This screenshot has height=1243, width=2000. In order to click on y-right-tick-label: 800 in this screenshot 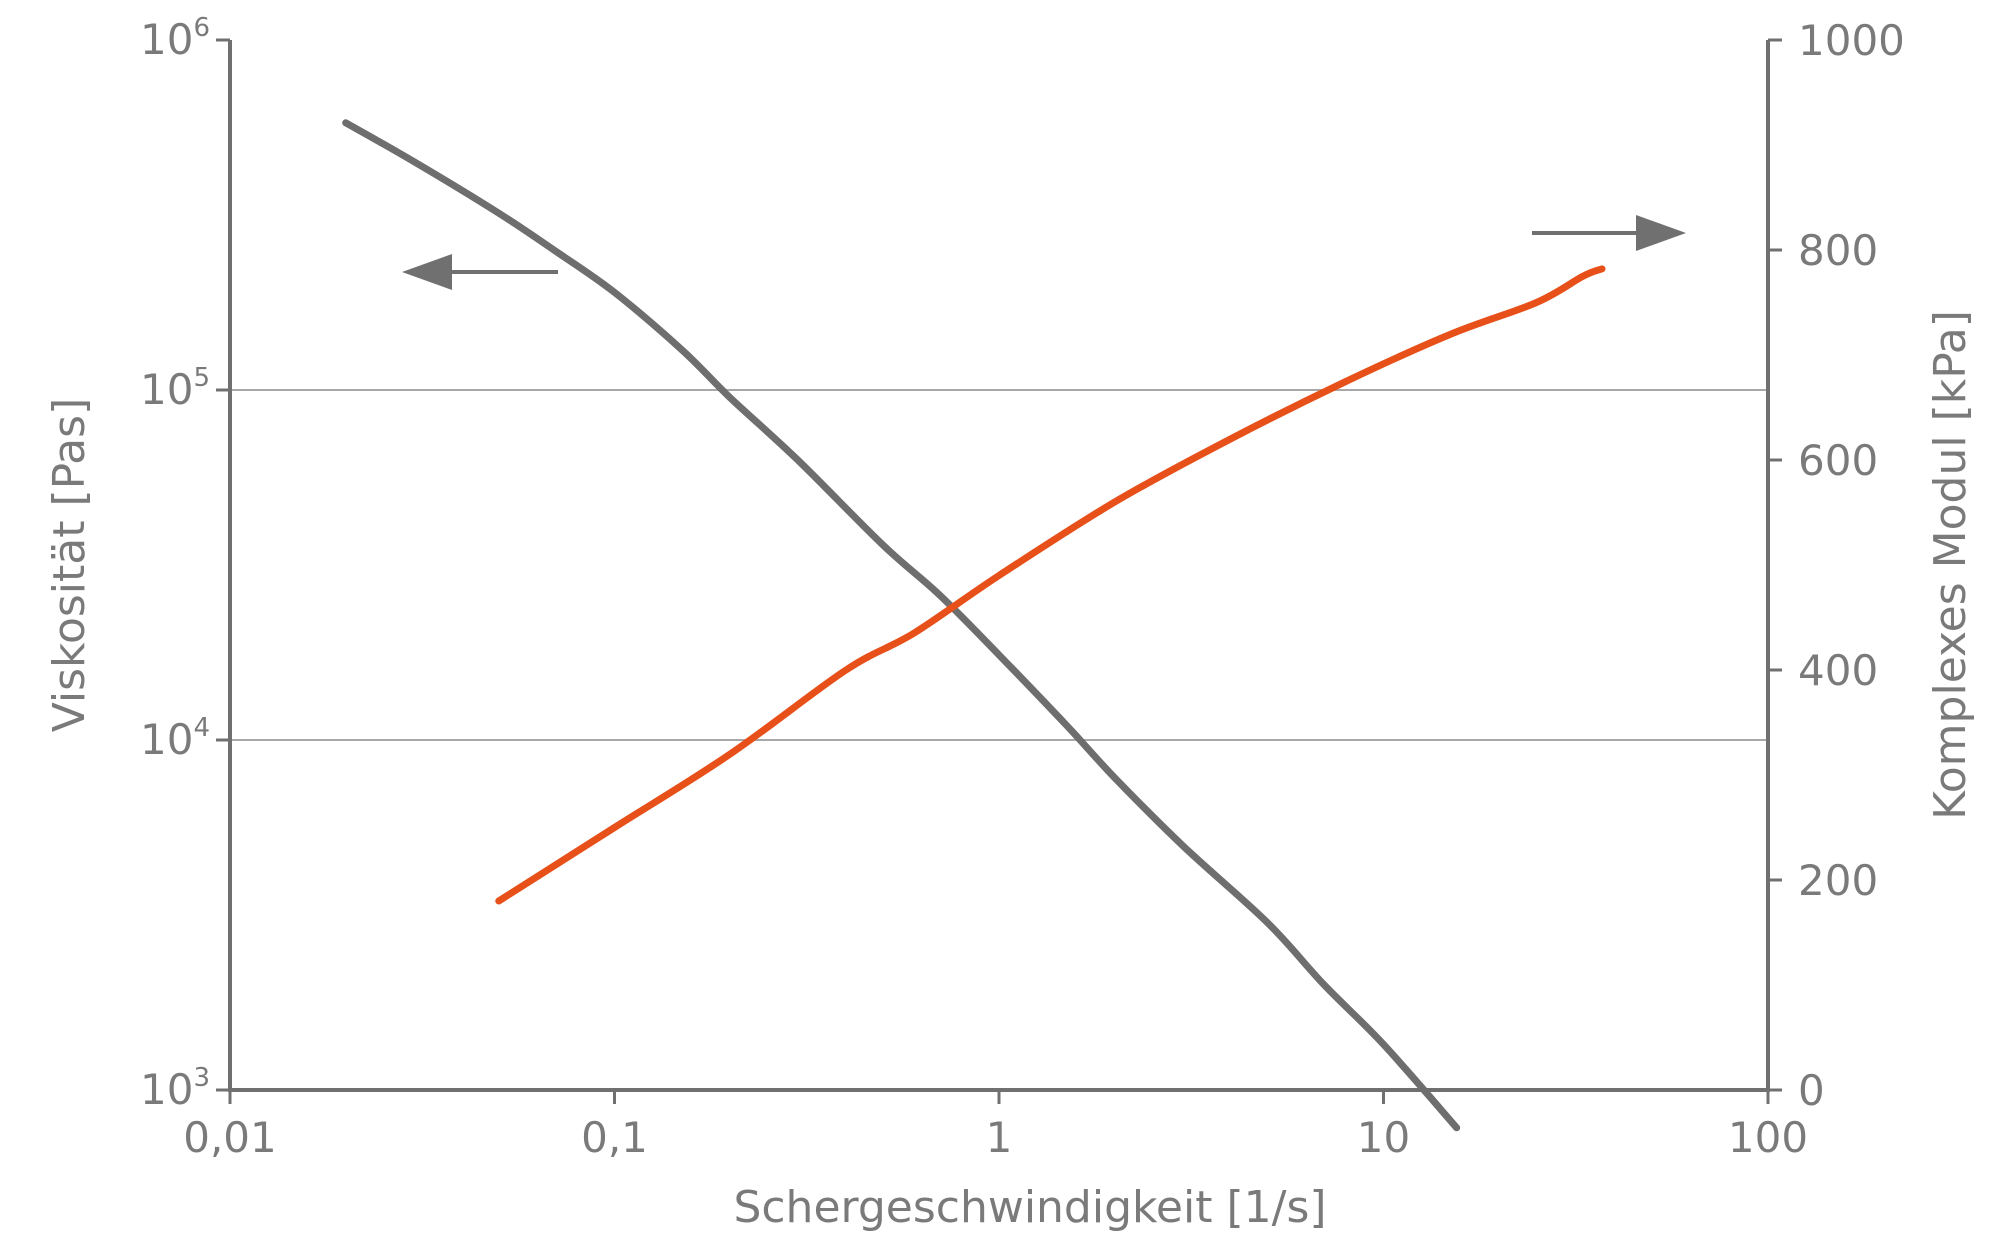, I will do `click(1838, 250)`.